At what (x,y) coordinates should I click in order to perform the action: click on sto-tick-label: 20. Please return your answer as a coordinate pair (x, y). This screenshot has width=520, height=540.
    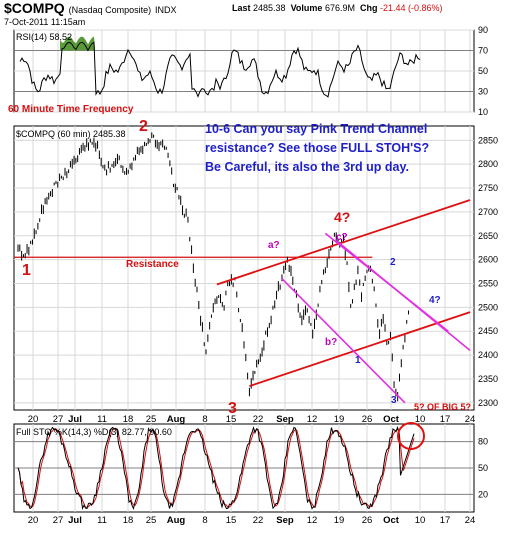
    Looking at the image, I should click on (483, 494).